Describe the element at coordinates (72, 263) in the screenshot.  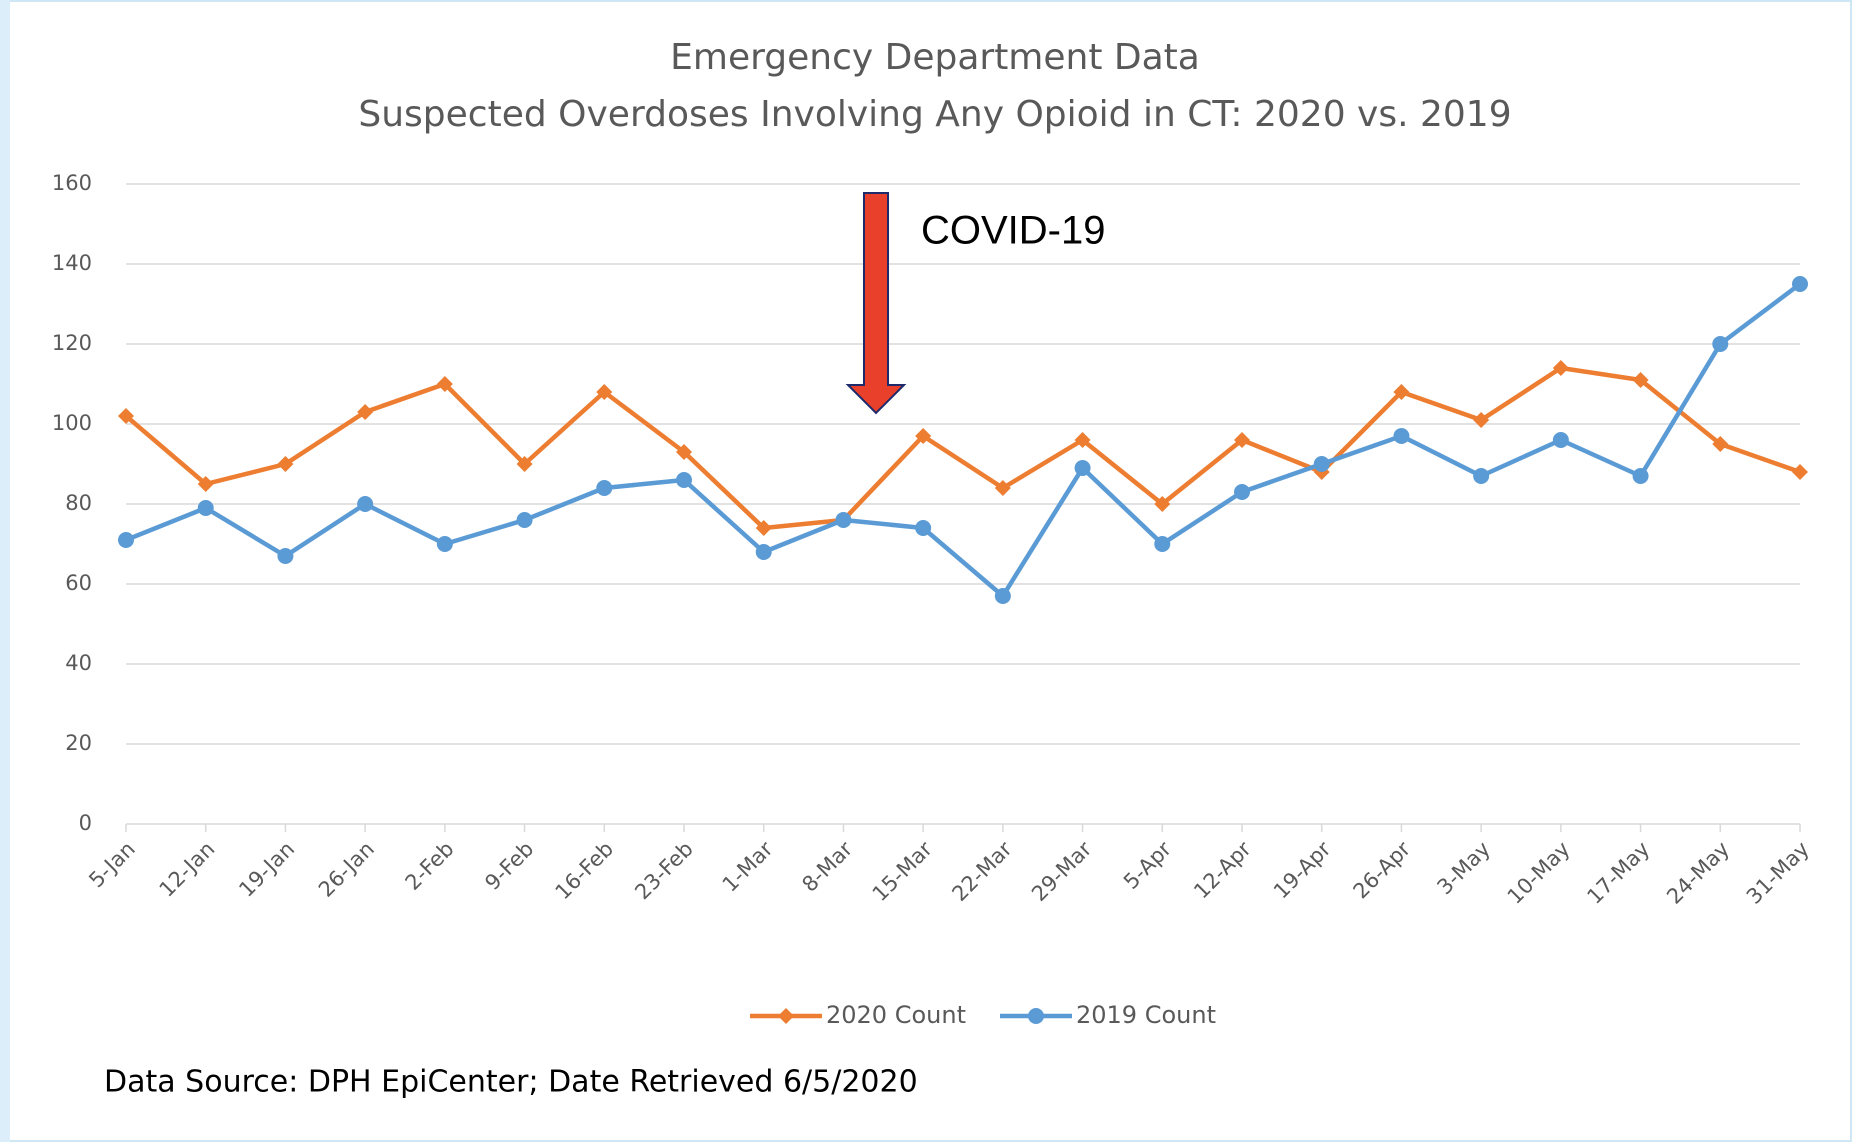
I see `y-tick-label: 140` at that location.